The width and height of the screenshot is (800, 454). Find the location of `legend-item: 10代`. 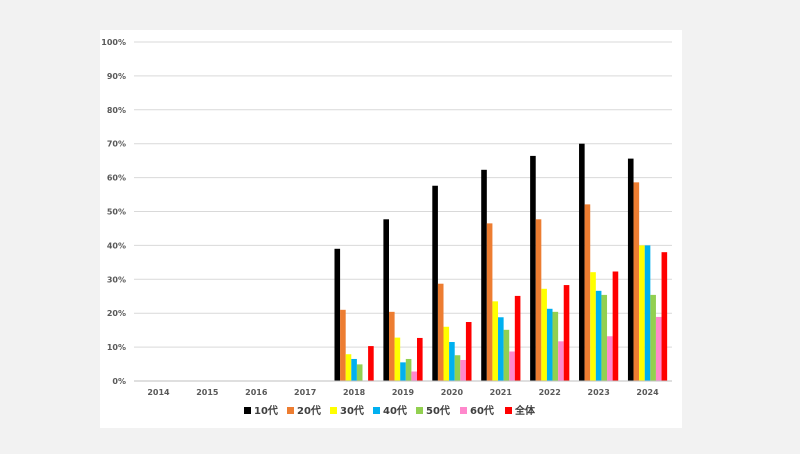

legend-item: 10代 is located at coordinates (261, 410).